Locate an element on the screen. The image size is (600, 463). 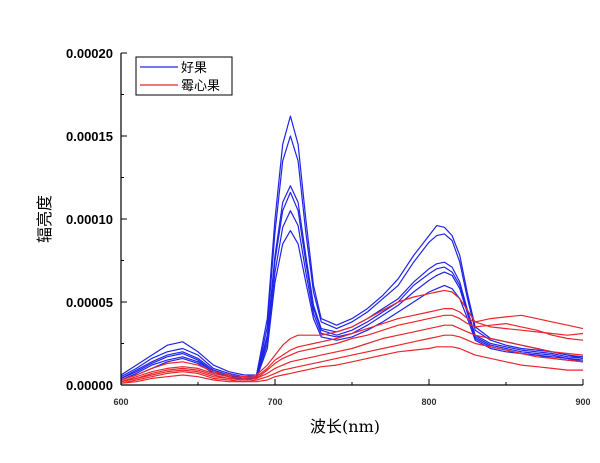
y-tick-label: 0.00000 is located at coordinates (89, 385).